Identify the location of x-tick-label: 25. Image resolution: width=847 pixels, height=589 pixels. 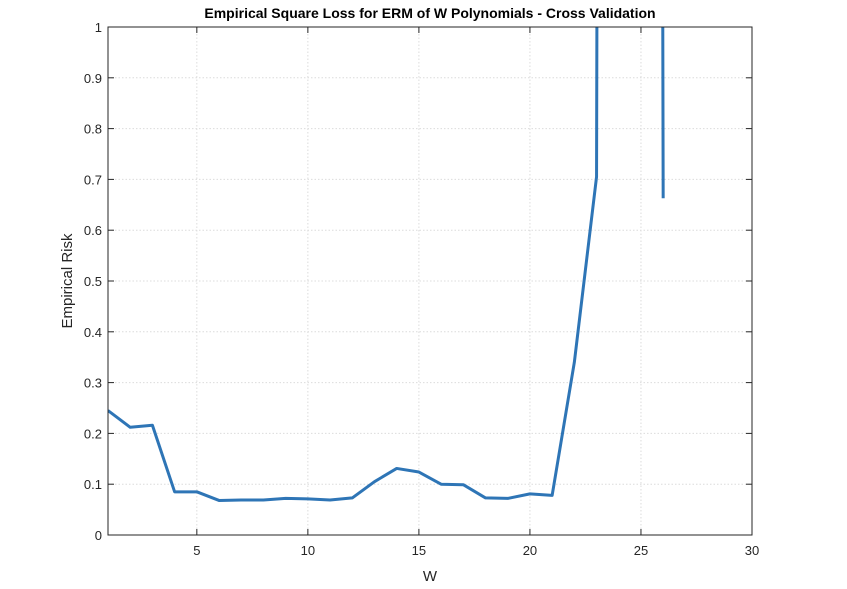
(641, 550).